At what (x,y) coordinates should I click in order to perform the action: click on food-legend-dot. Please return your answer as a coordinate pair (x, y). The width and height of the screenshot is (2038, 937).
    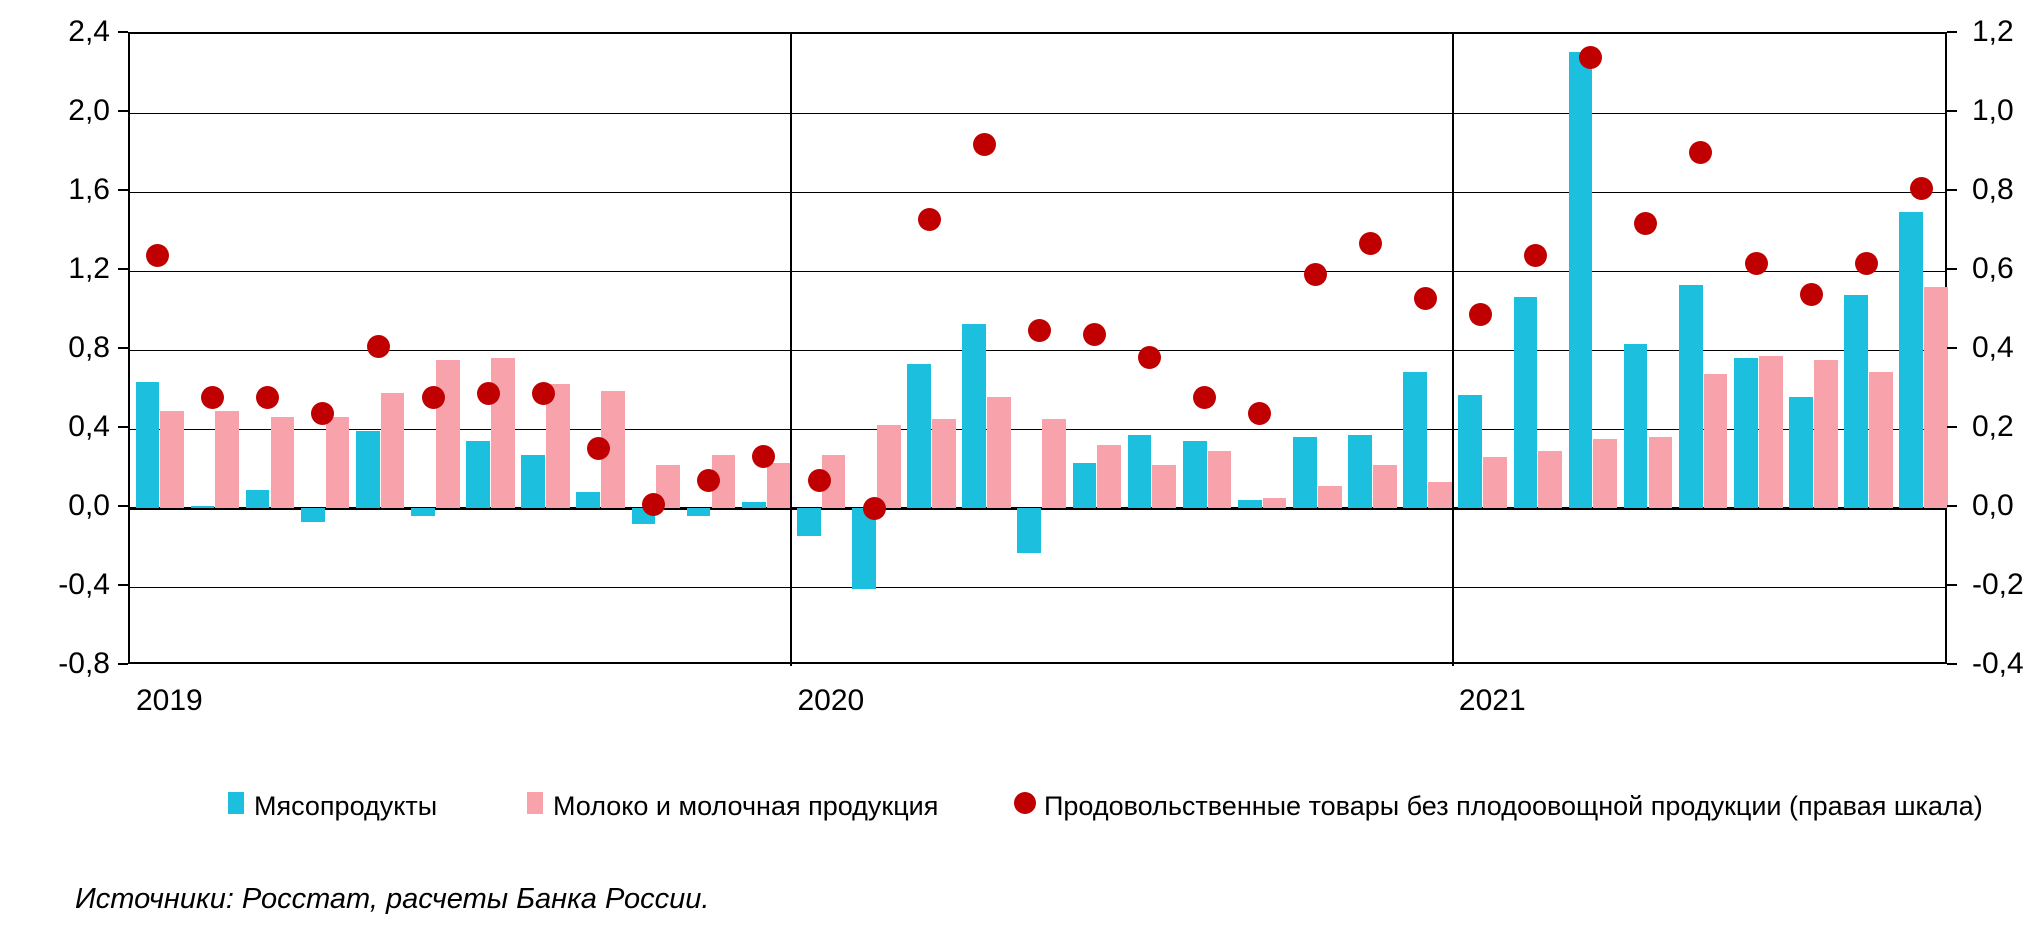
    Looking at the image, I should click on (1025, 803).